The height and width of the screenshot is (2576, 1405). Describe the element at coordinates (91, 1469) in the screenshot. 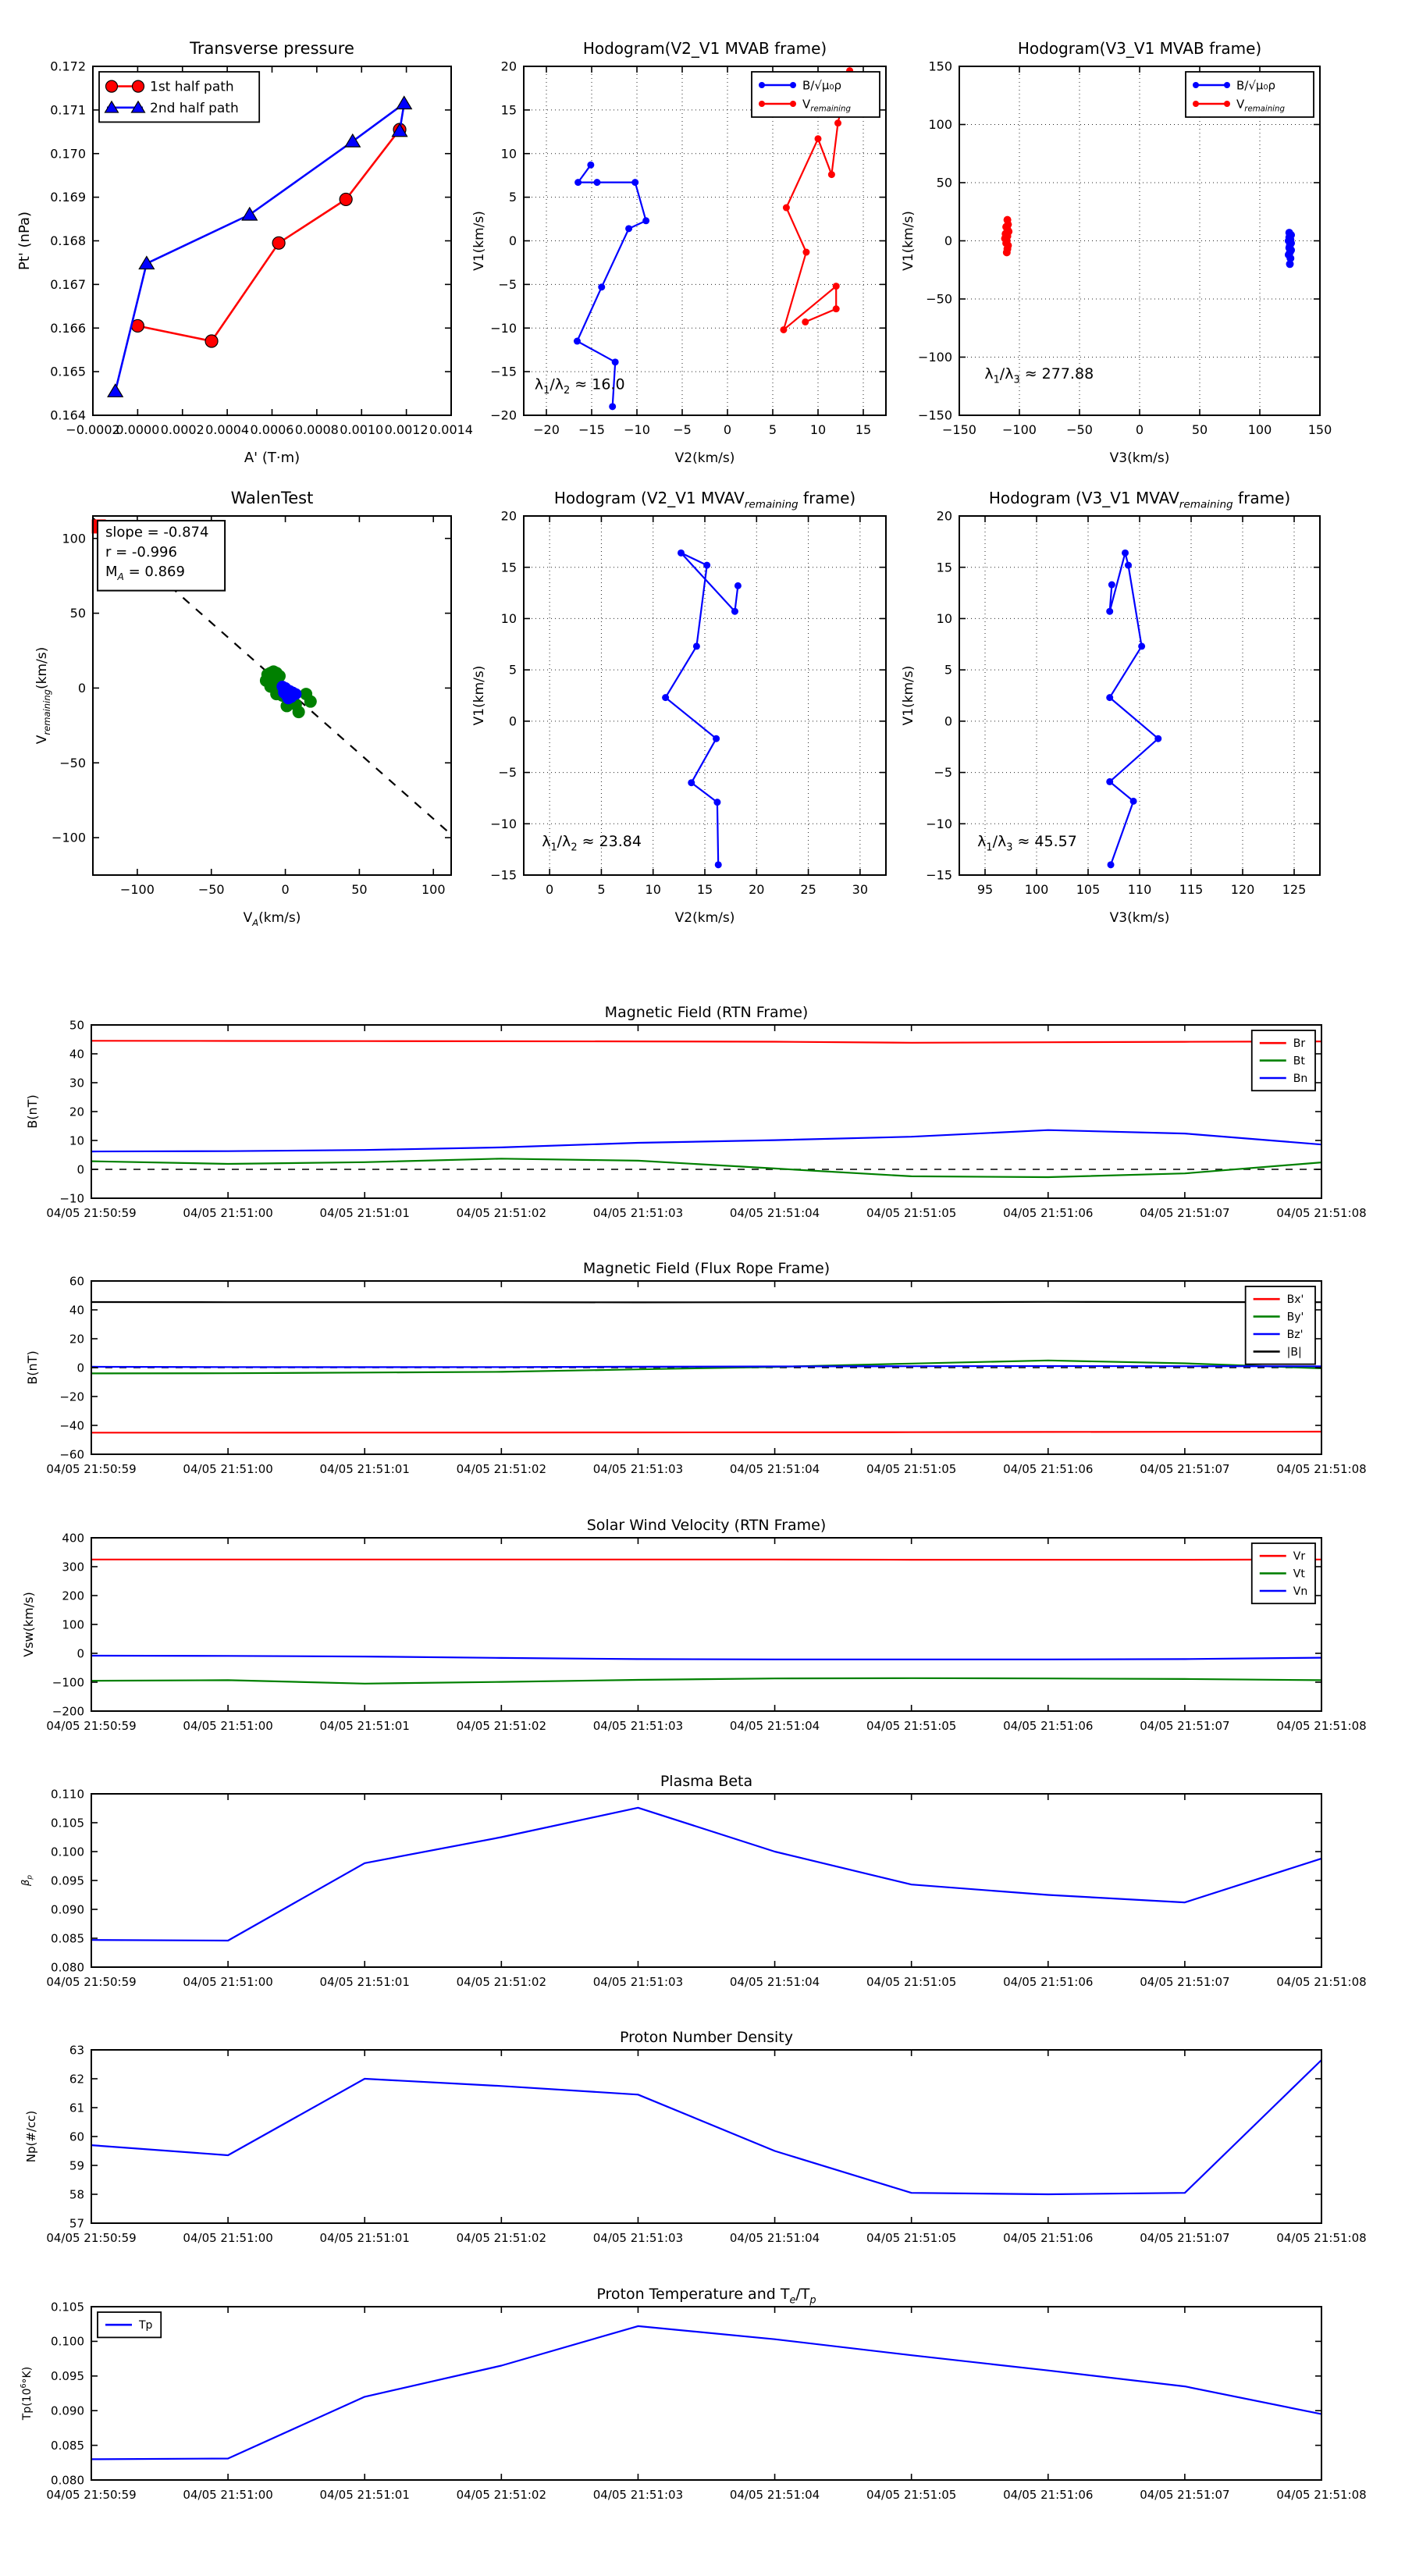

I see `x-tick-label: 04/05 21:50:59` at that location.